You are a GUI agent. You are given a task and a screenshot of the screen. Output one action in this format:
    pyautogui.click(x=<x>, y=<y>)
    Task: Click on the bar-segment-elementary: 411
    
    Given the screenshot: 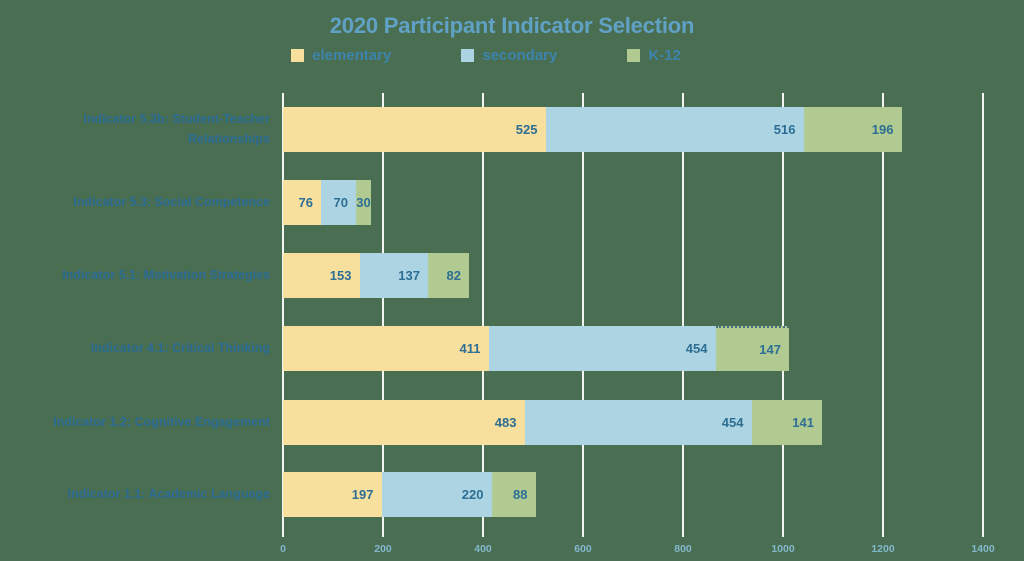 What is the action you would take?
    pyautogui.click(x=386, y=348)
    